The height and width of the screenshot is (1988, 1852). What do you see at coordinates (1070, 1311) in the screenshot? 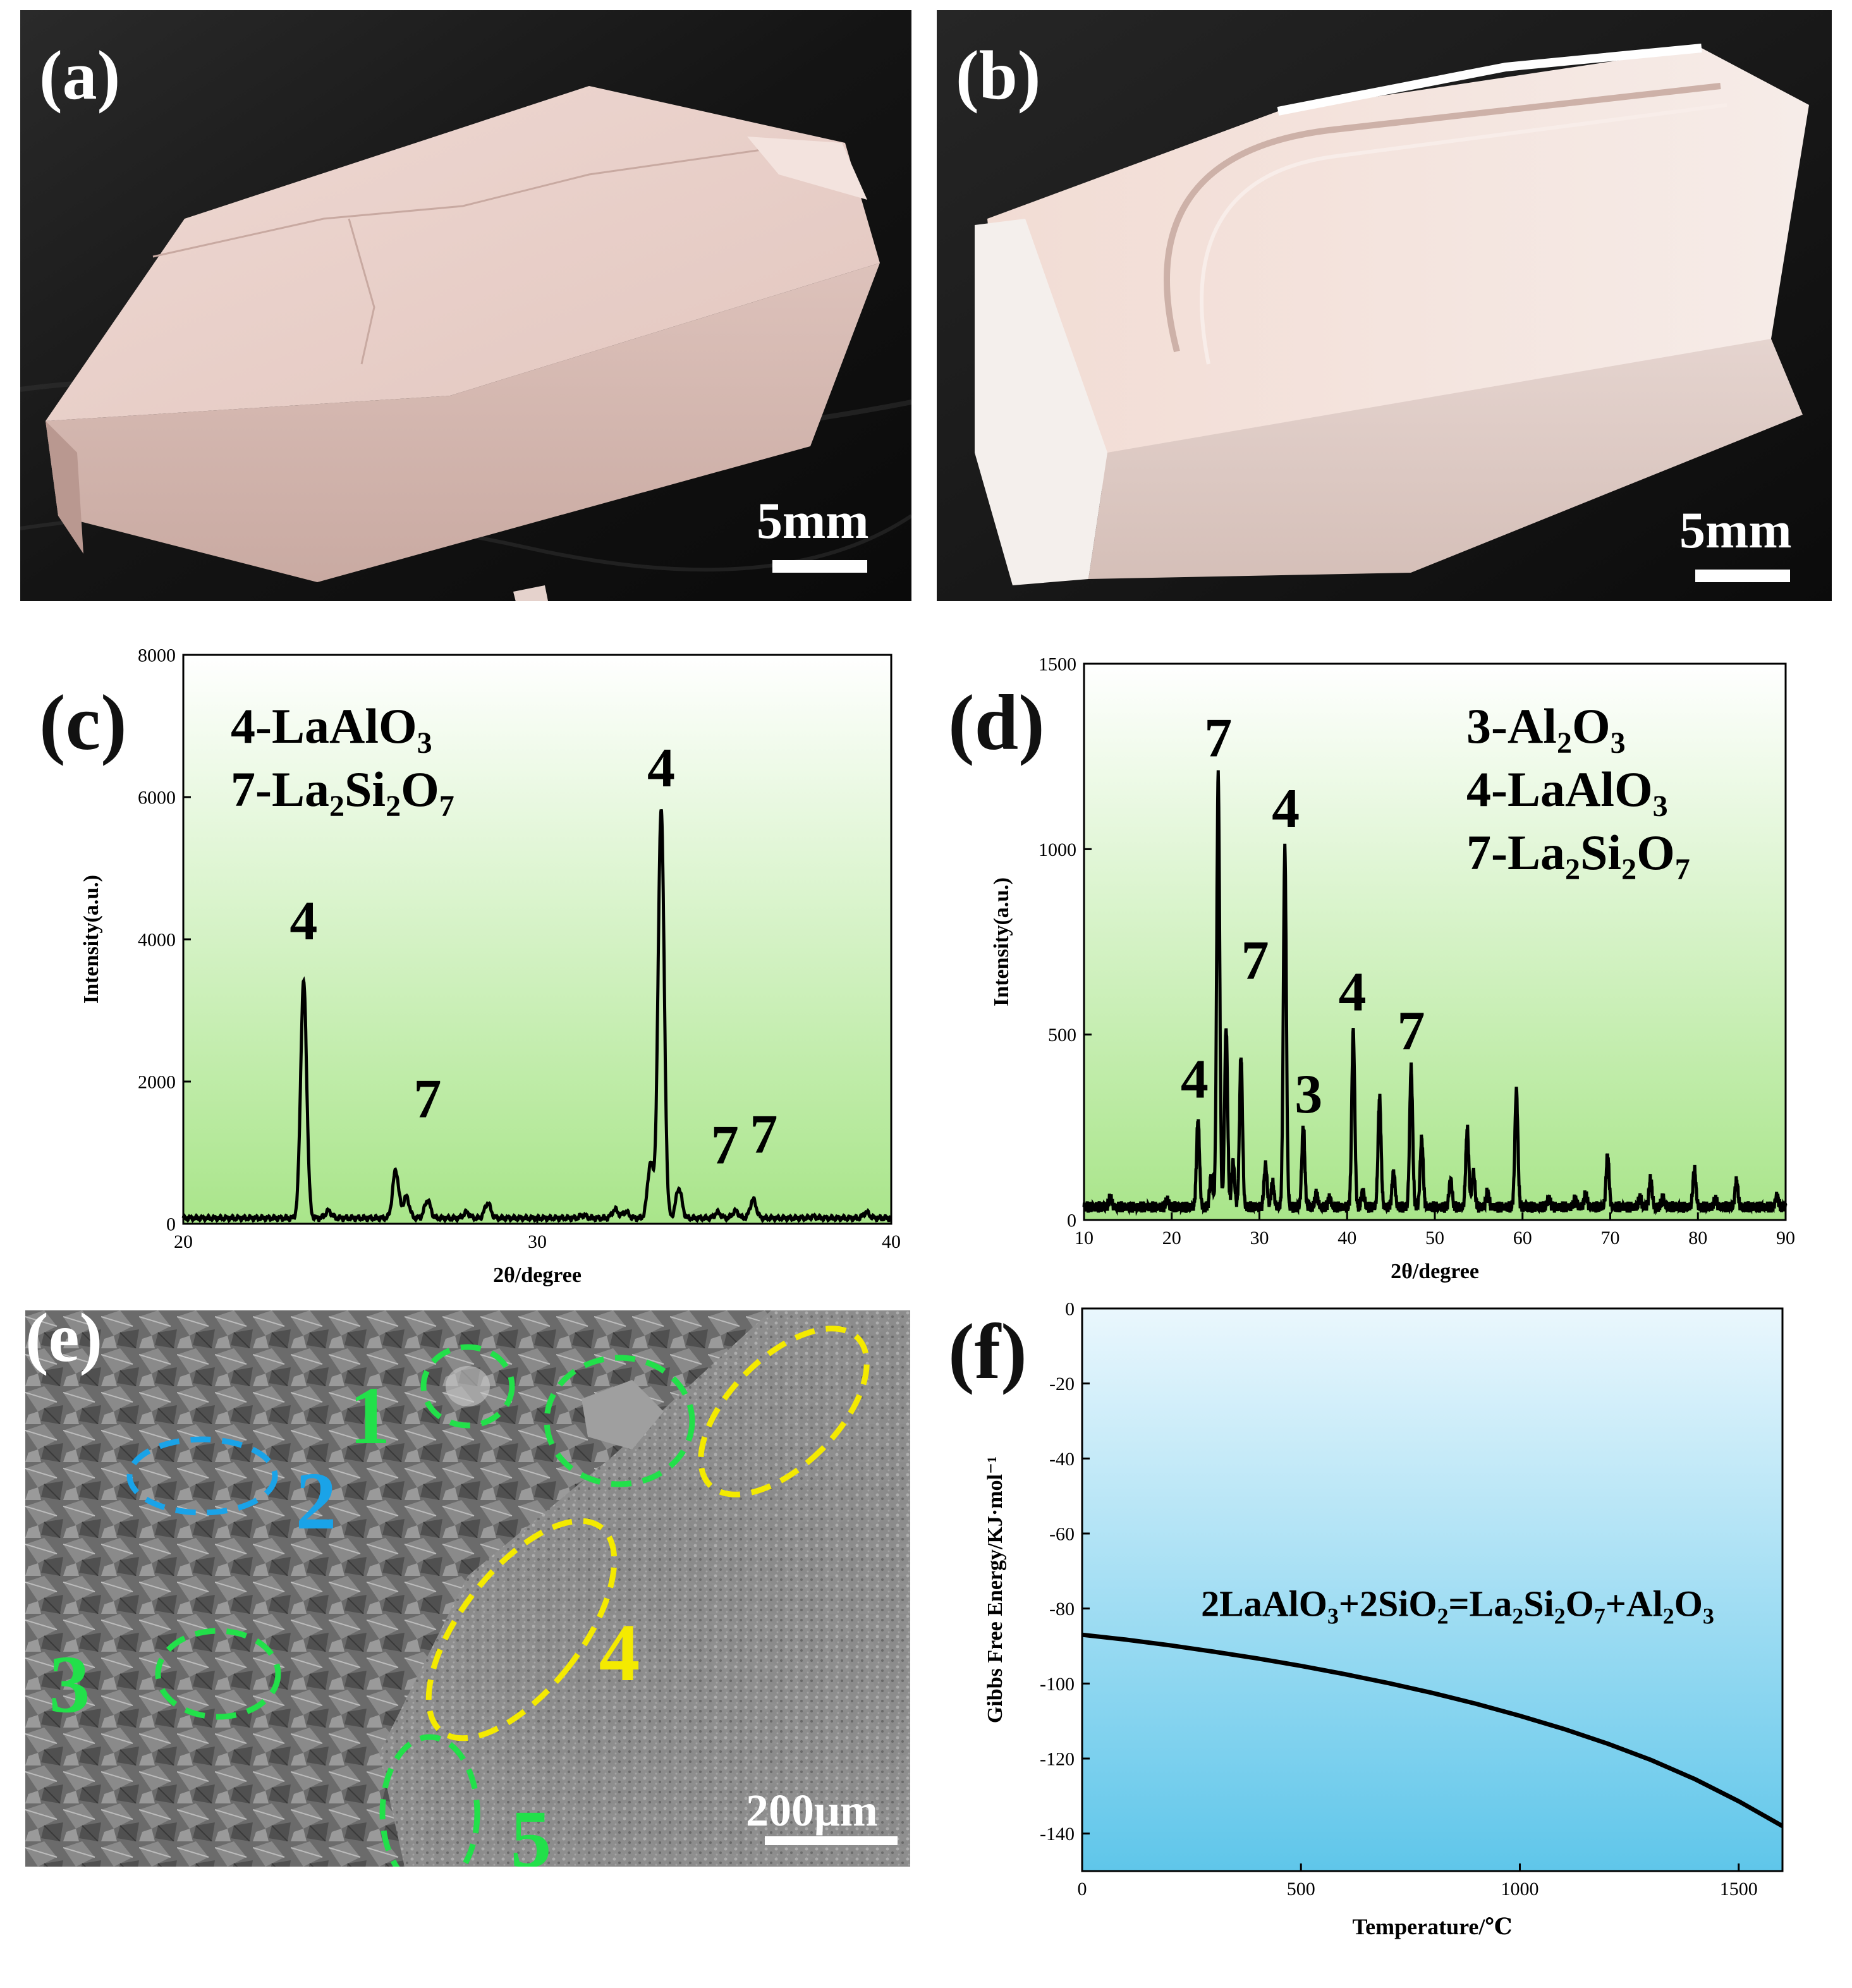
I see `f-y-tick-label: 0` at bounding box center [1070, 1311].